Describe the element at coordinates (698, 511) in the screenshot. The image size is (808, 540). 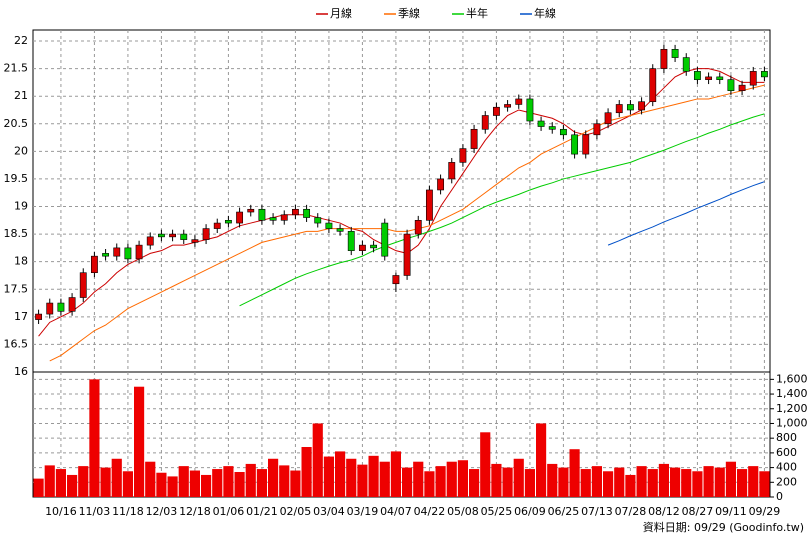
I see `x-tick-label: 08/27` at that location.